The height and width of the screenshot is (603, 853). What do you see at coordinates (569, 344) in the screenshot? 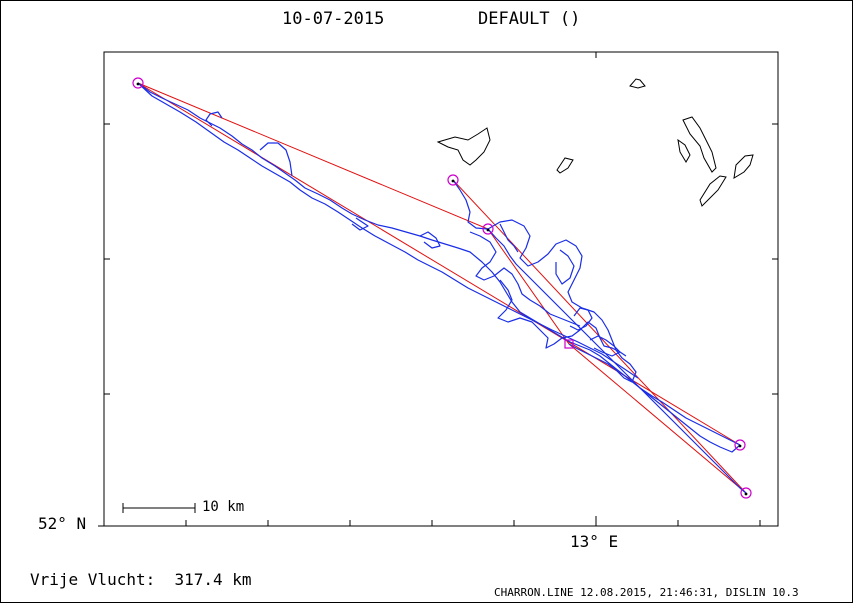
I see `start-marker` at bounding box center [569, 344].